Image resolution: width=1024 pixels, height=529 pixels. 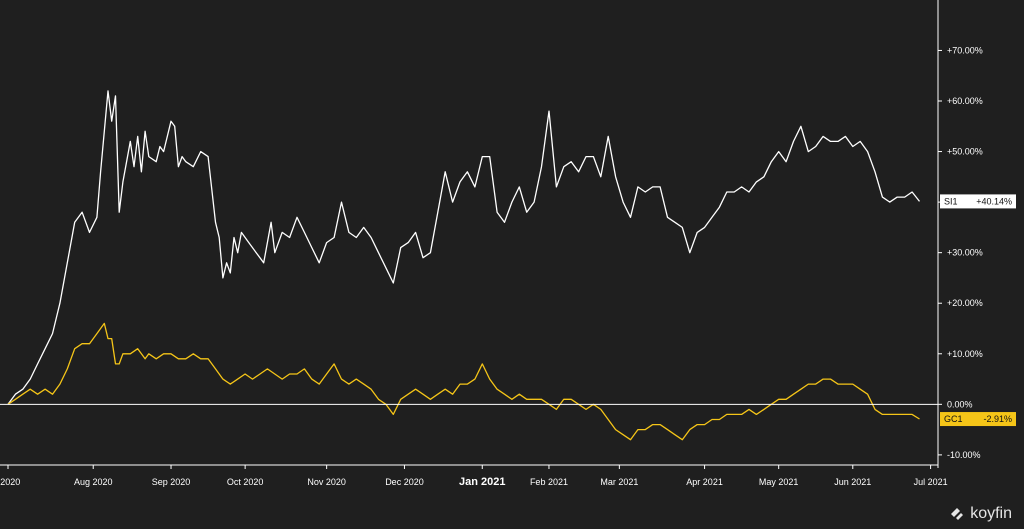 I want to click on brand-name: koyfin, so click(x=991, y=513).